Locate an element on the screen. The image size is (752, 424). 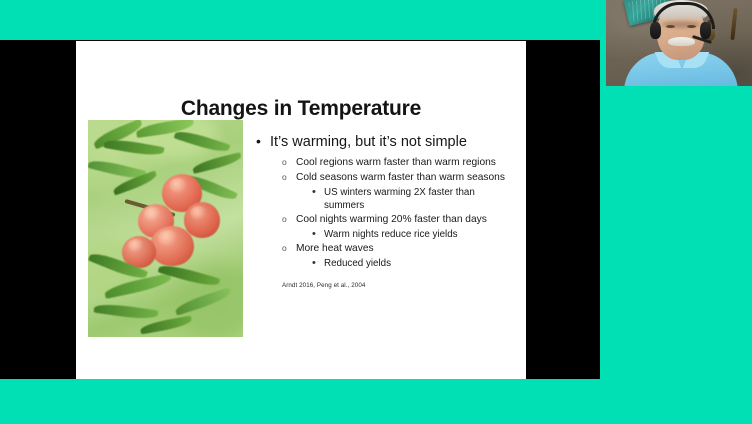
headset-earcup-left-icon is located at coordinates (655, 30).